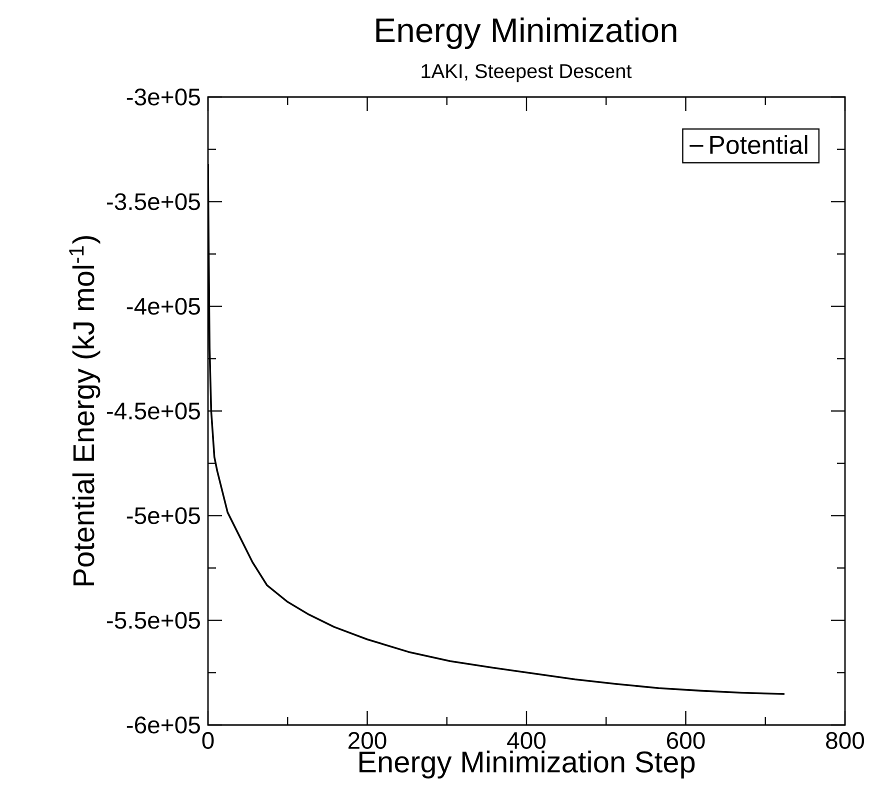 This screenshot has height=802, width=885. Describe the element at coordinates (163, 515) in the screenshot. I see `y-tick-label: -5e+05` at that location.